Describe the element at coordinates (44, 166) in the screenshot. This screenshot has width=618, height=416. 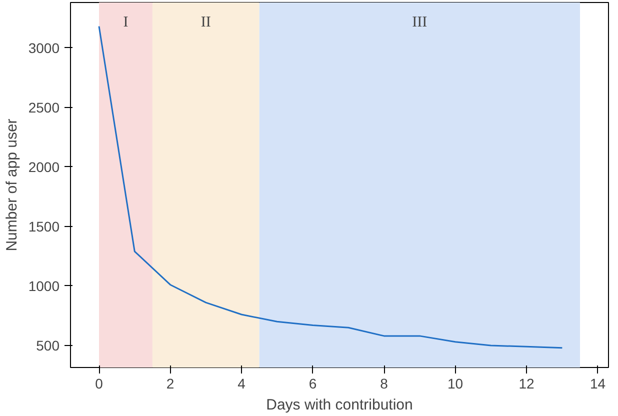
I see `y-tick-label: 2000` at that location.